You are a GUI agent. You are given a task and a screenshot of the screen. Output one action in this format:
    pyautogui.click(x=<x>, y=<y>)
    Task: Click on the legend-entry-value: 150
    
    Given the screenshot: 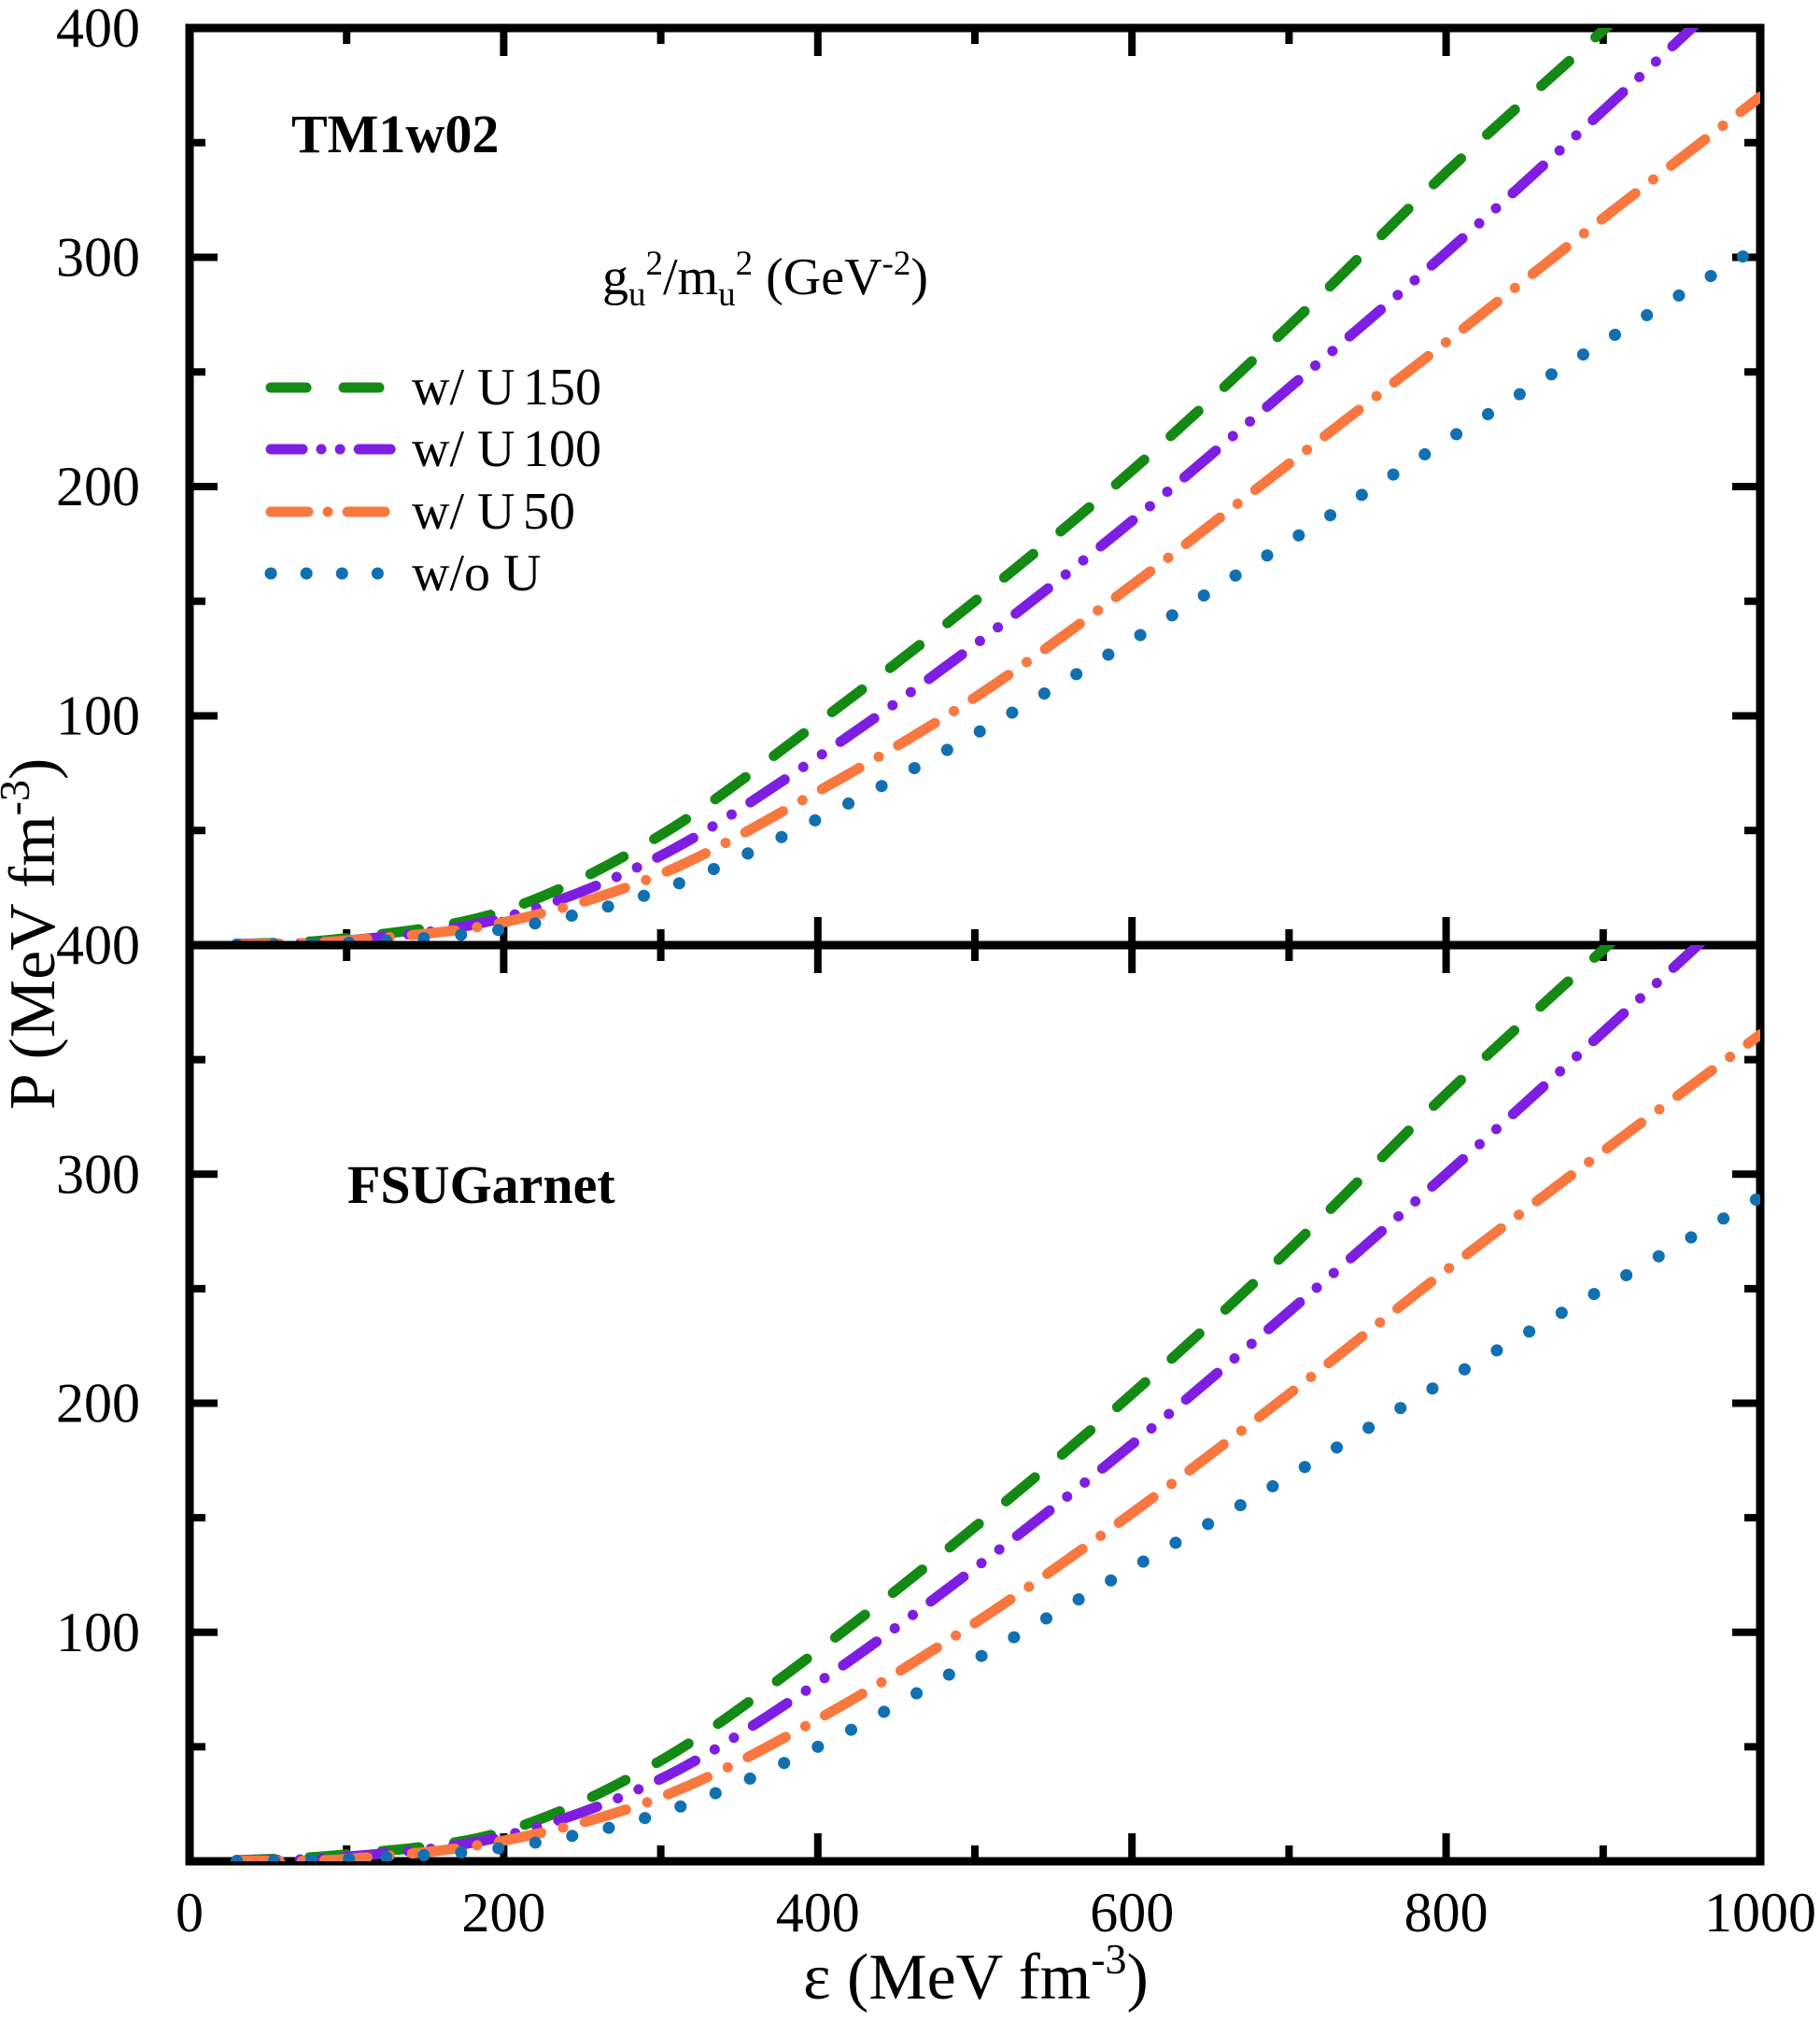 What is the action you would take?
    pyautogui.click(x=562, y=388)
    